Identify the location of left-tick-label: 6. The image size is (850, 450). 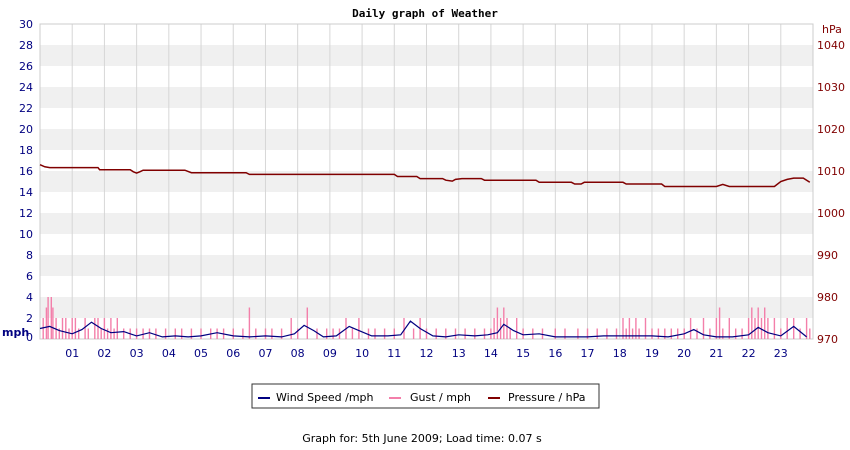
(29, 276).